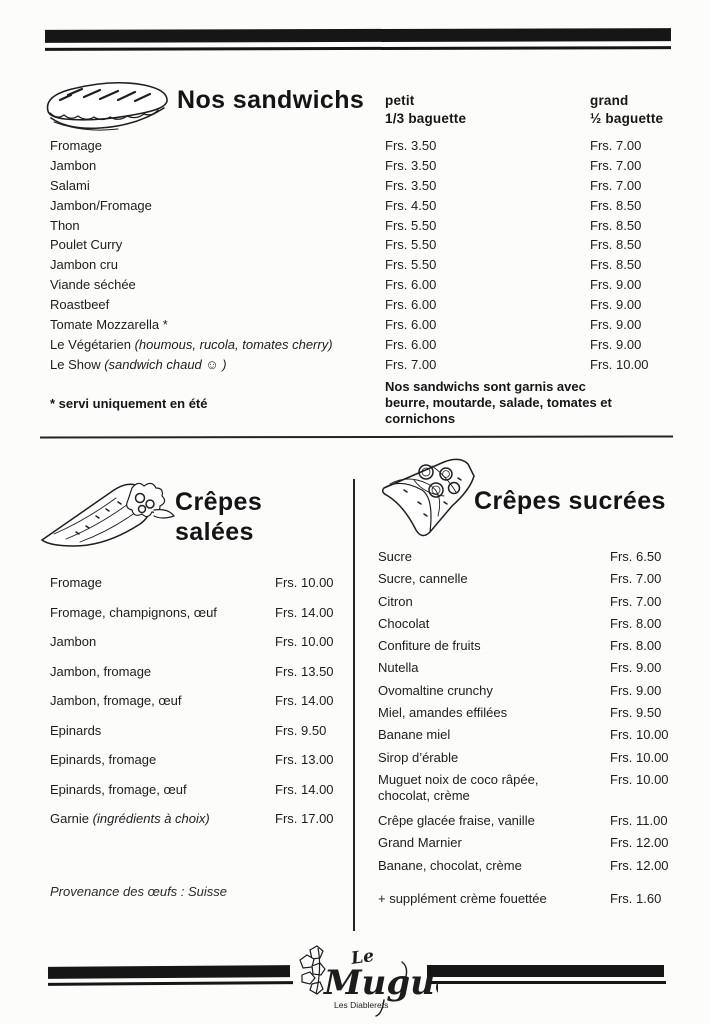  What do you see at coordinates (411, 205) in the screenshot?
I see `item-price-petit: Frs. 4.50` at bounding box center [411, 205].